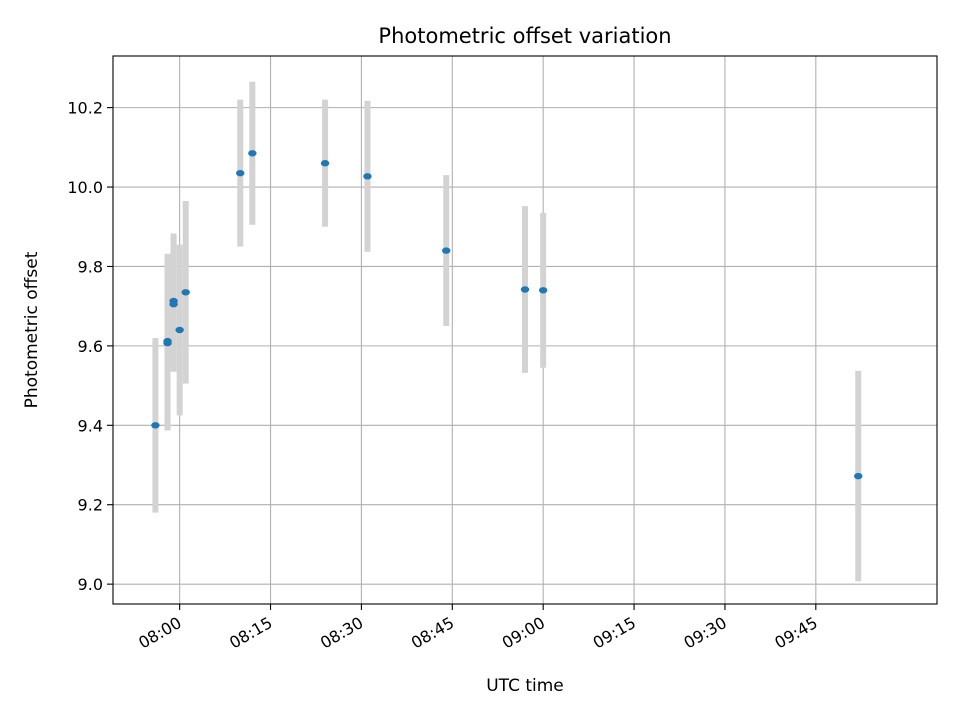  What do you see at coordinates (341, 633) in the screenshot?
I see `x-tick-label: 08:30` at bounding box center [341, 633].